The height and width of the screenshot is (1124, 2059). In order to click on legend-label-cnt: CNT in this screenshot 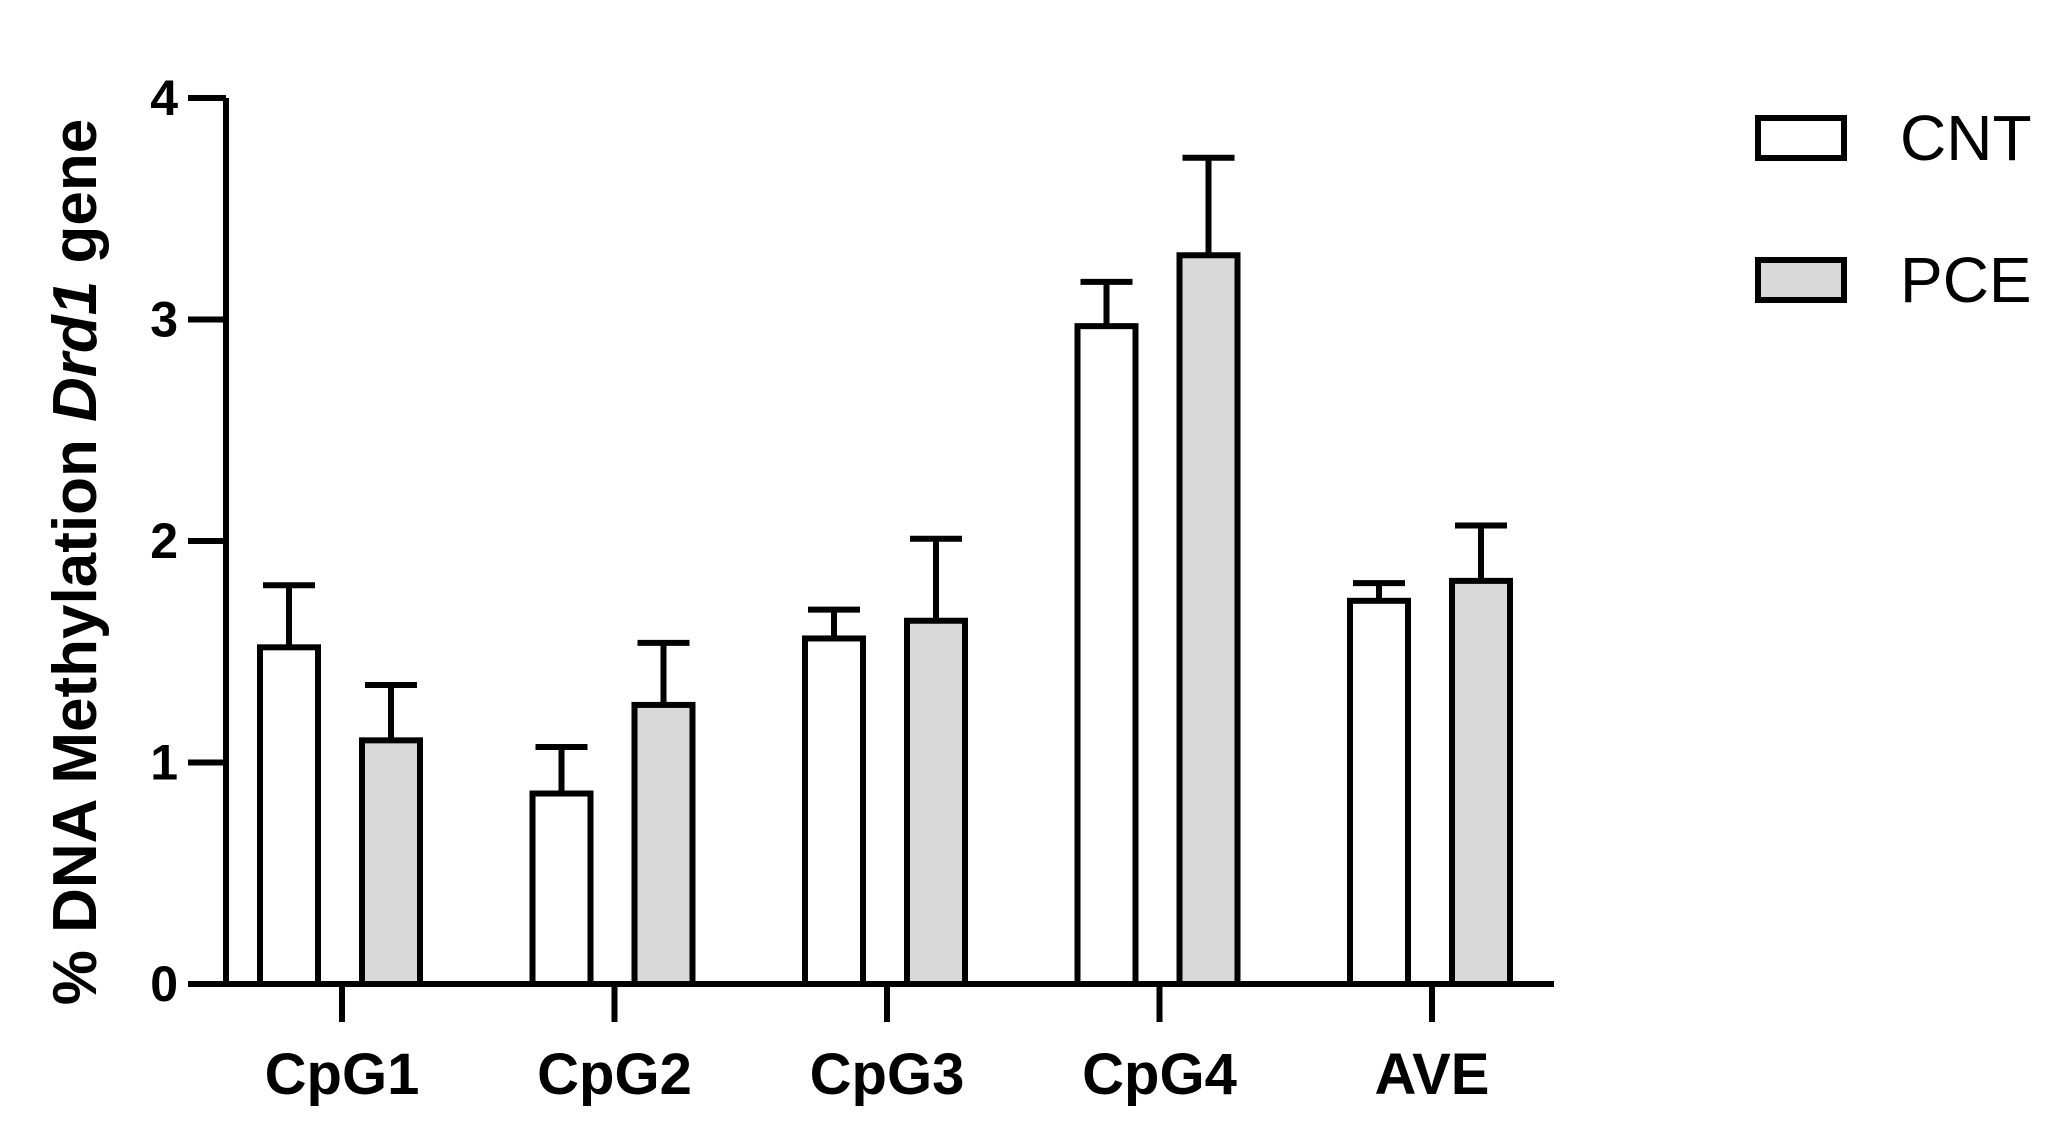, I will do `click(1966, 138)`.